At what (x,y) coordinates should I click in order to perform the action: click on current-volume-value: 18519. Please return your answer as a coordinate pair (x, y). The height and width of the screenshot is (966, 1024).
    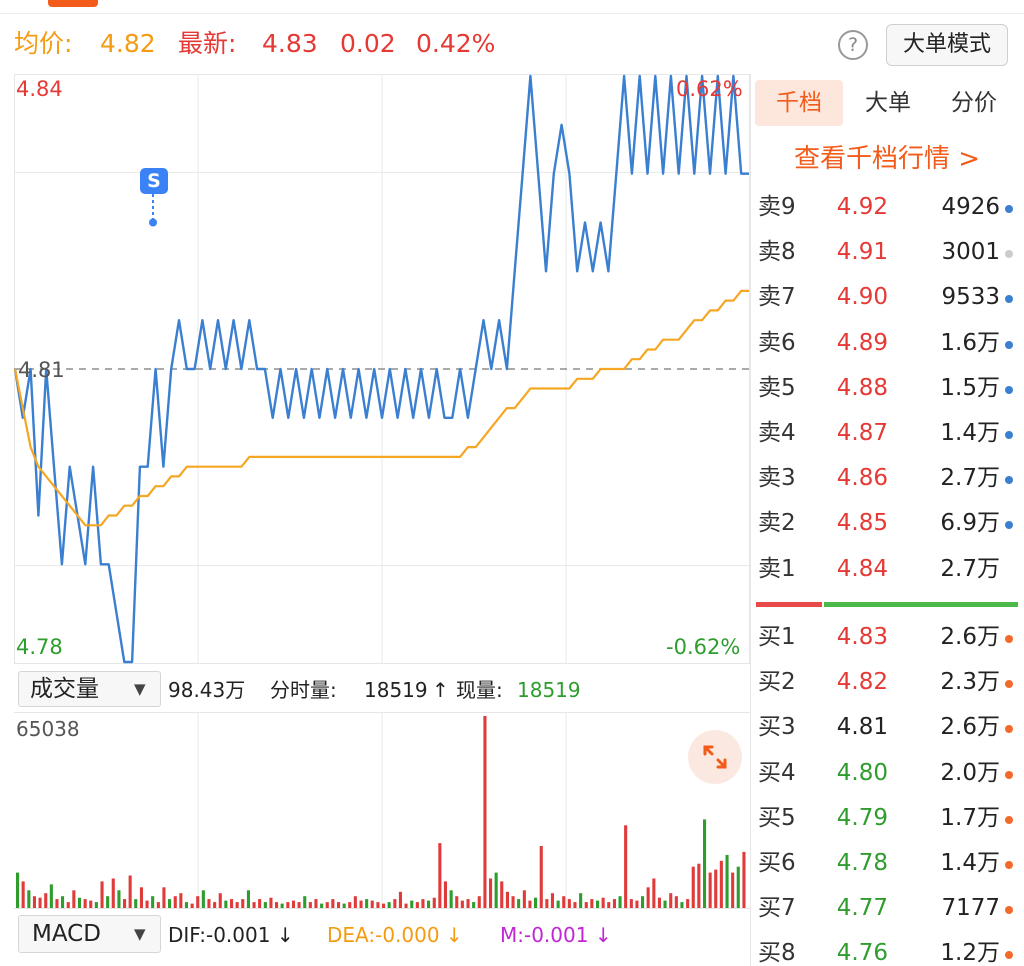
    Looking at the image, I should click on (549, 690).